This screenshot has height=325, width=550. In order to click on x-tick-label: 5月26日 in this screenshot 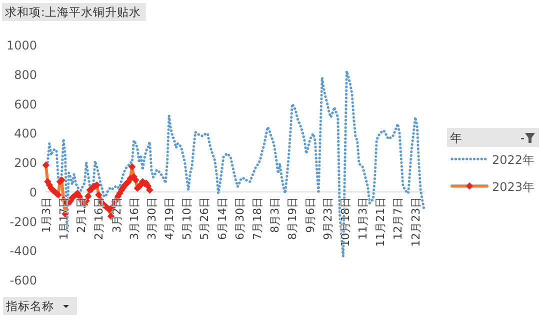, I will do `click(205, 218)`.